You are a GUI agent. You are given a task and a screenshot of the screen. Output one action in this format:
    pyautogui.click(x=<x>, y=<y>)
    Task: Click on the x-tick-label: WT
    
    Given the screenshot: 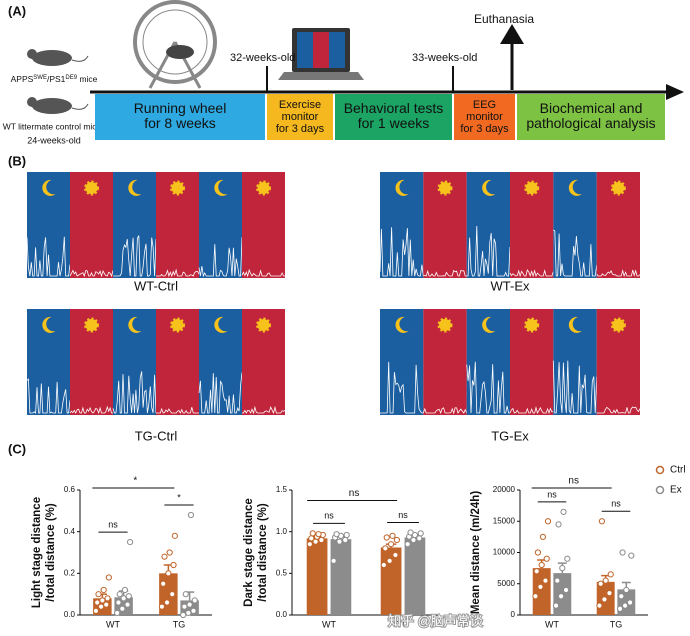 What is the action you would take?
    pyautogui.click(x=552, y=624)
    